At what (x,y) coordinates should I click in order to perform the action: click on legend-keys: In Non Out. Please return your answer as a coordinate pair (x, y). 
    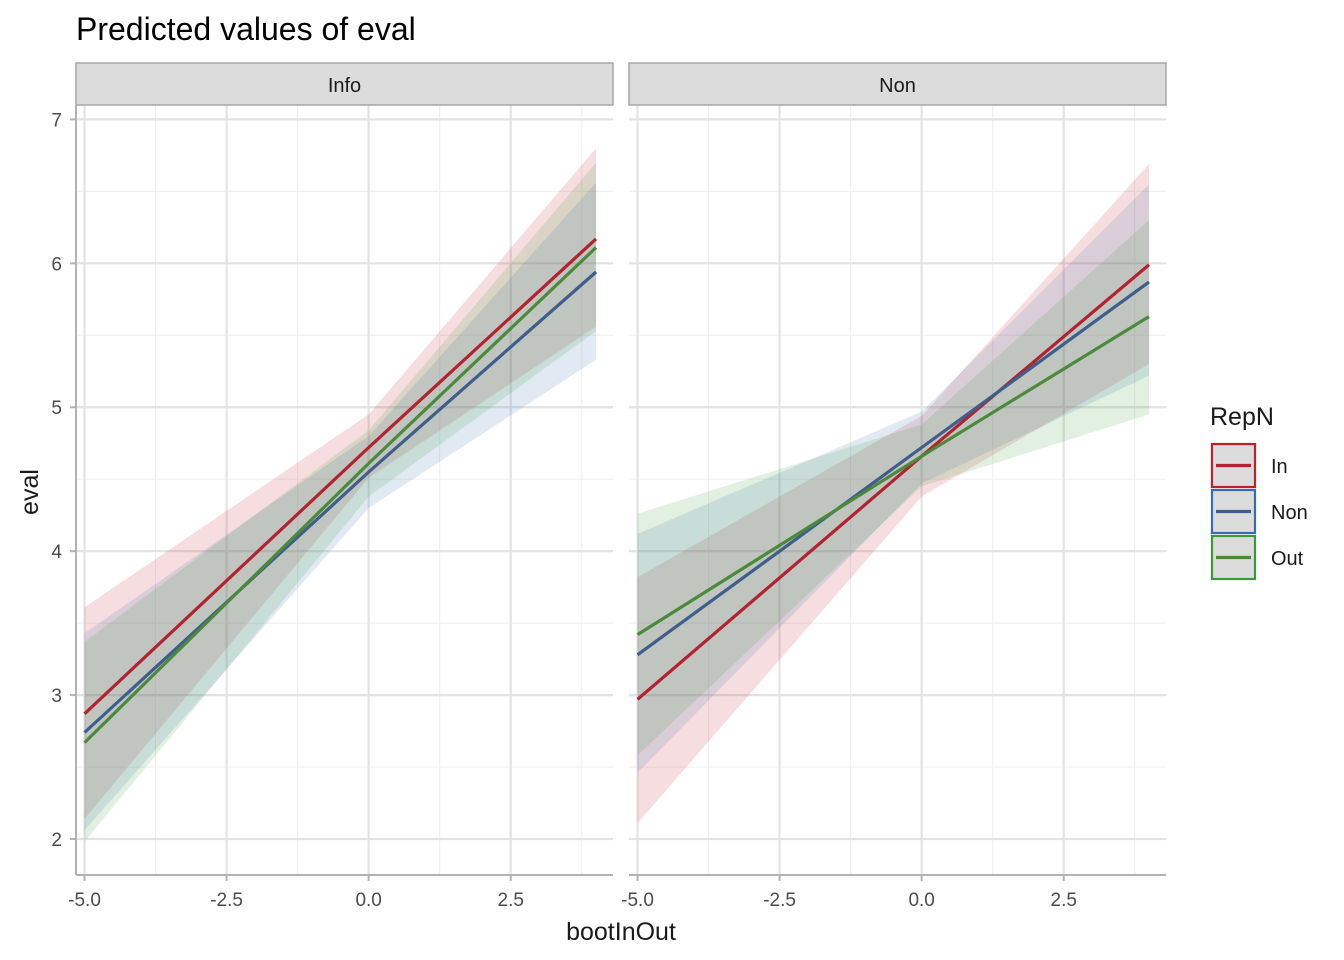
    Looking at the image, I should click on (1259, 511).